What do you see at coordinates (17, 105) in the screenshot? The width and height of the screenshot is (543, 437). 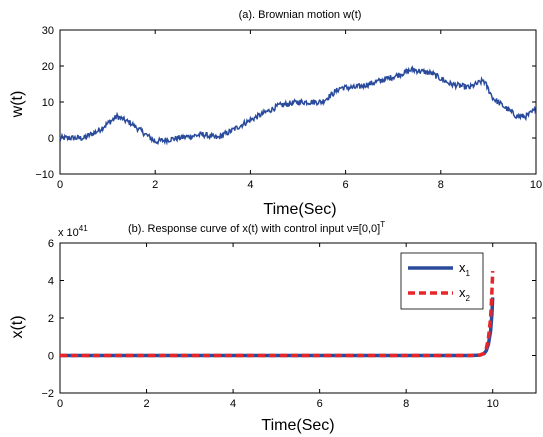 I see `chart-a-y-axis-label: w(t)` at bounding box center [17, 105].